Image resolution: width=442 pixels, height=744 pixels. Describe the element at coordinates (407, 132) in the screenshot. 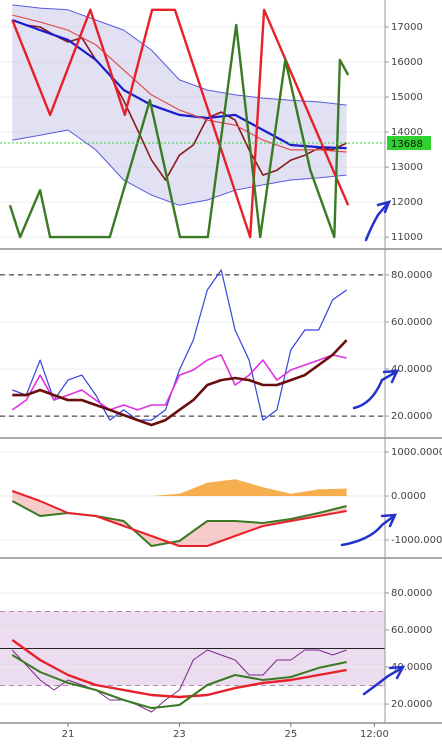

I see `y-tick-label: 14000` at that location.